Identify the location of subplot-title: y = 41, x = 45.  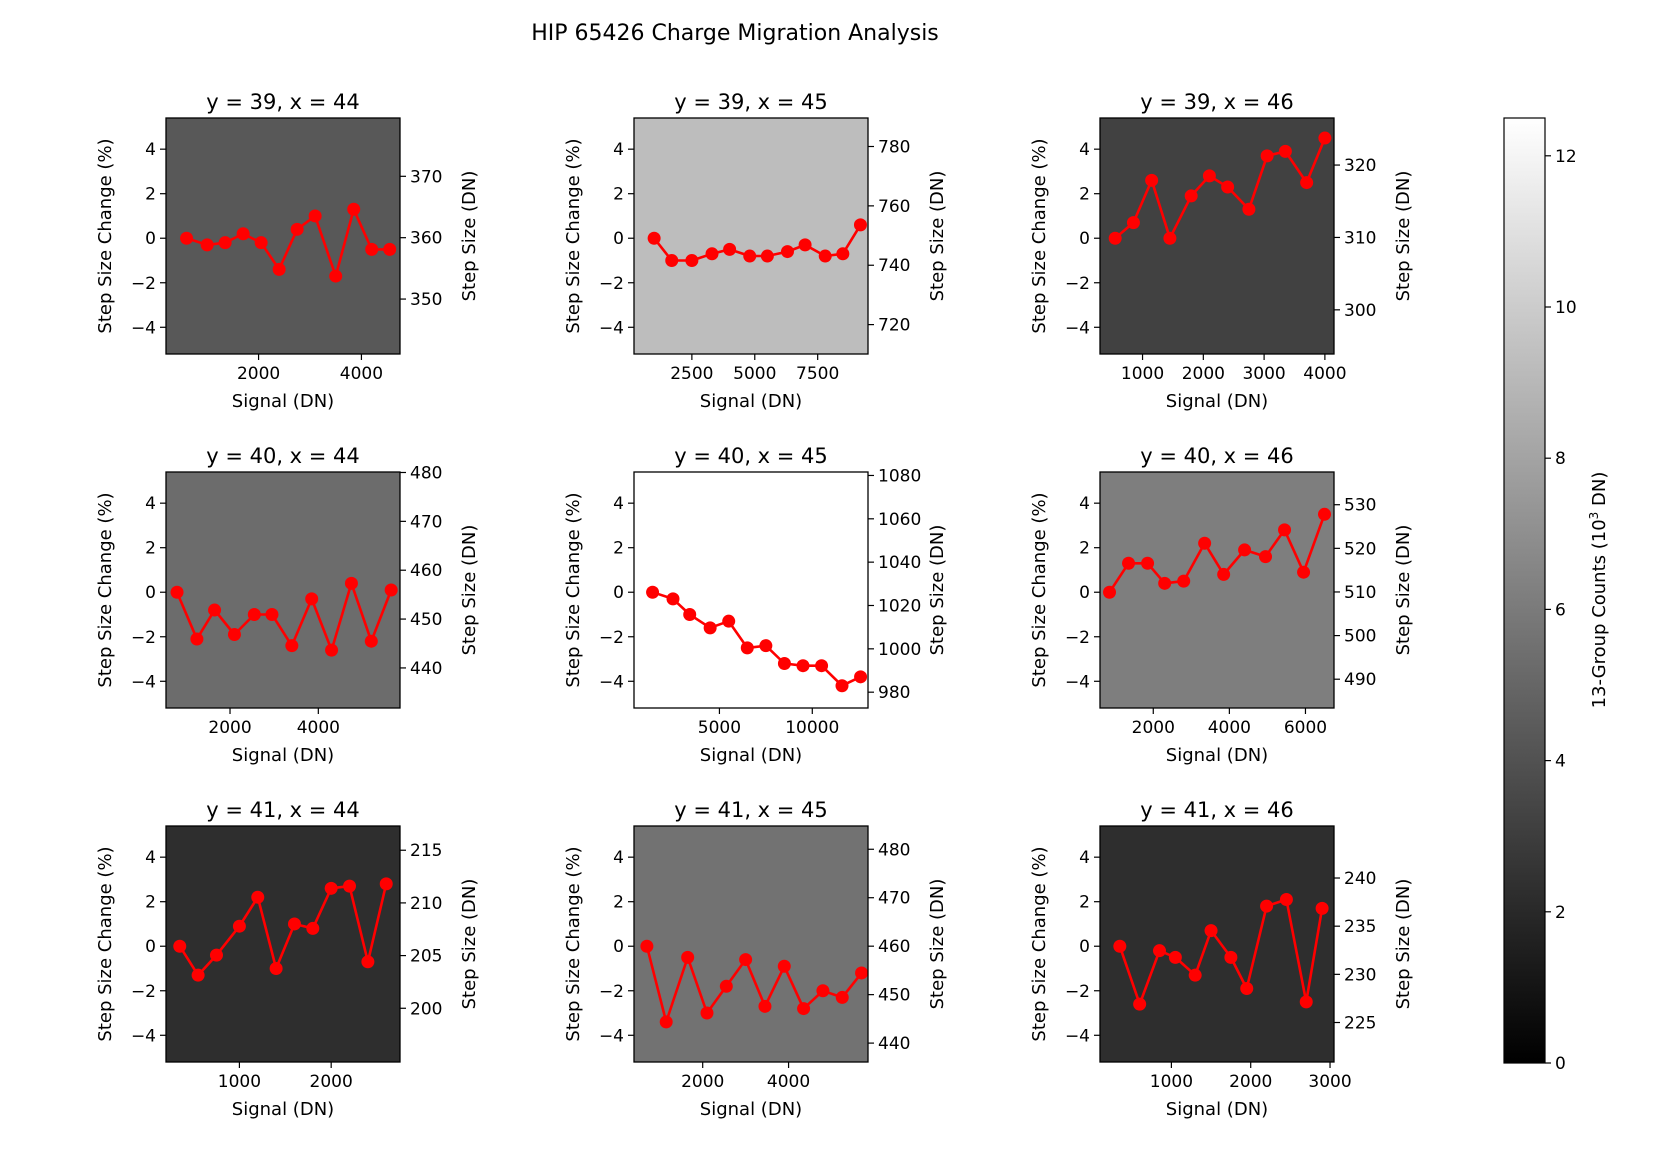
(751, 810).